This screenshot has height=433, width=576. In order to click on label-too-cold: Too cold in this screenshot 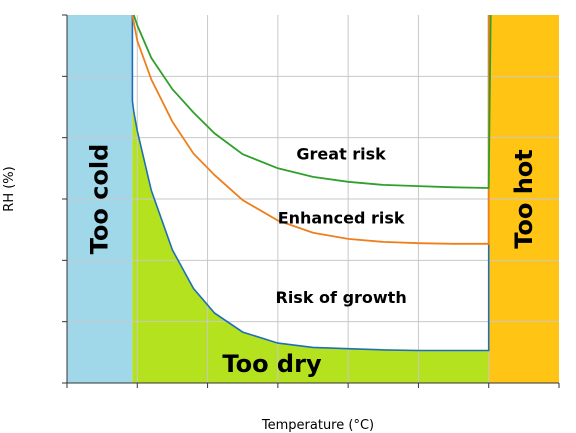, I will do `click(100, 199)`.